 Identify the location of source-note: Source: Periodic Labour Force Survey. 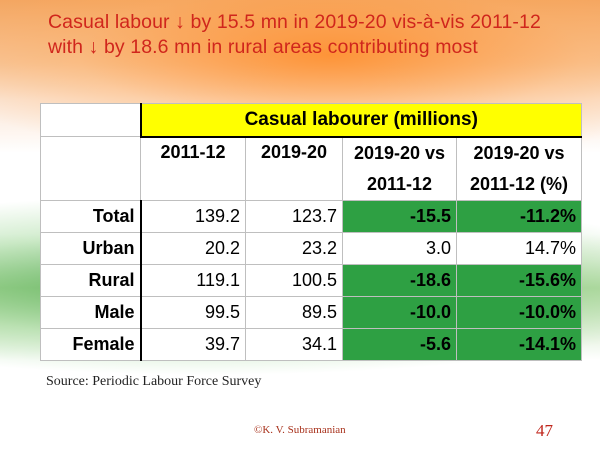
(154, 381).